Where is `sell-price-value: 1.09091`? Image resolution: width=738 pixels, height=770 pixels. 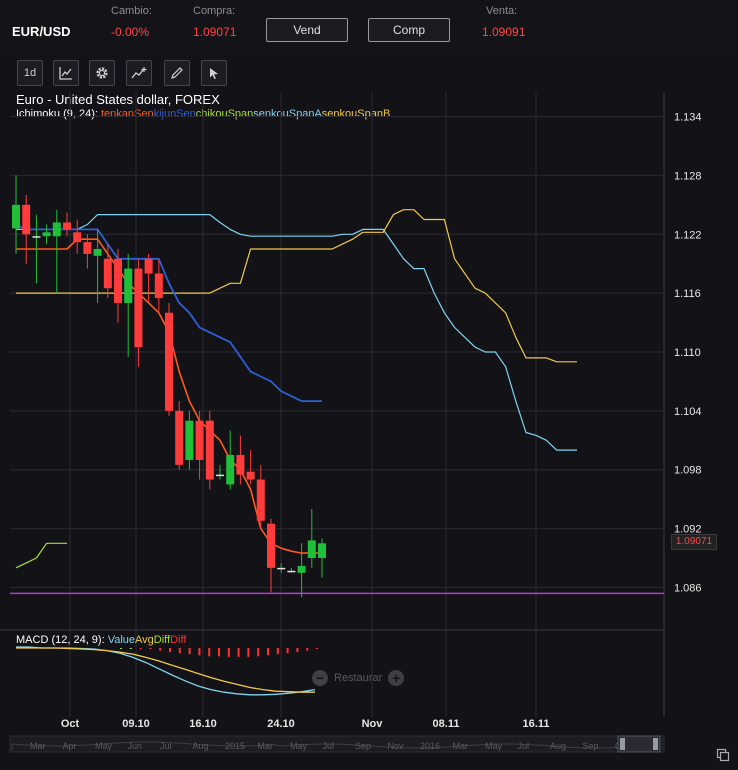
sell-price-value: 1.09091 is located at coordinates (504, 32).